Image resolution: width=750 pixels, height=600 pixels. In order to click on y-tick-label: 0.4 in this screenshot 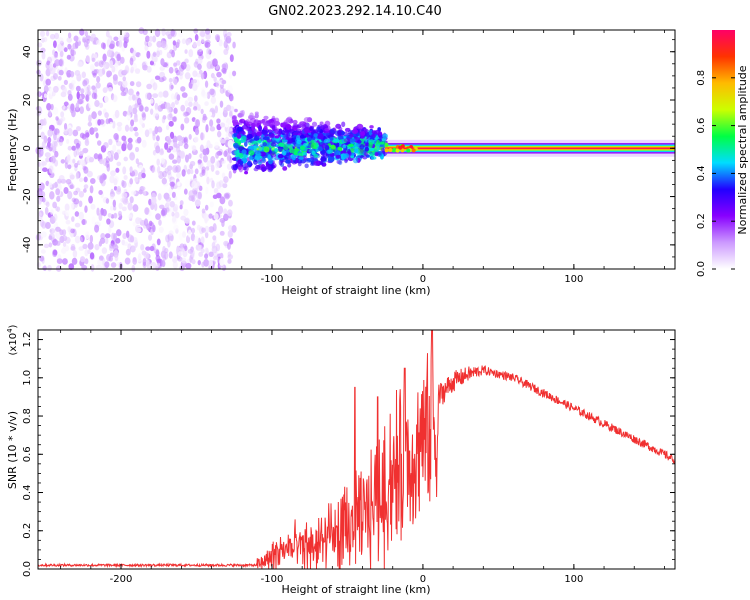, I will do `click(27, 493)`.